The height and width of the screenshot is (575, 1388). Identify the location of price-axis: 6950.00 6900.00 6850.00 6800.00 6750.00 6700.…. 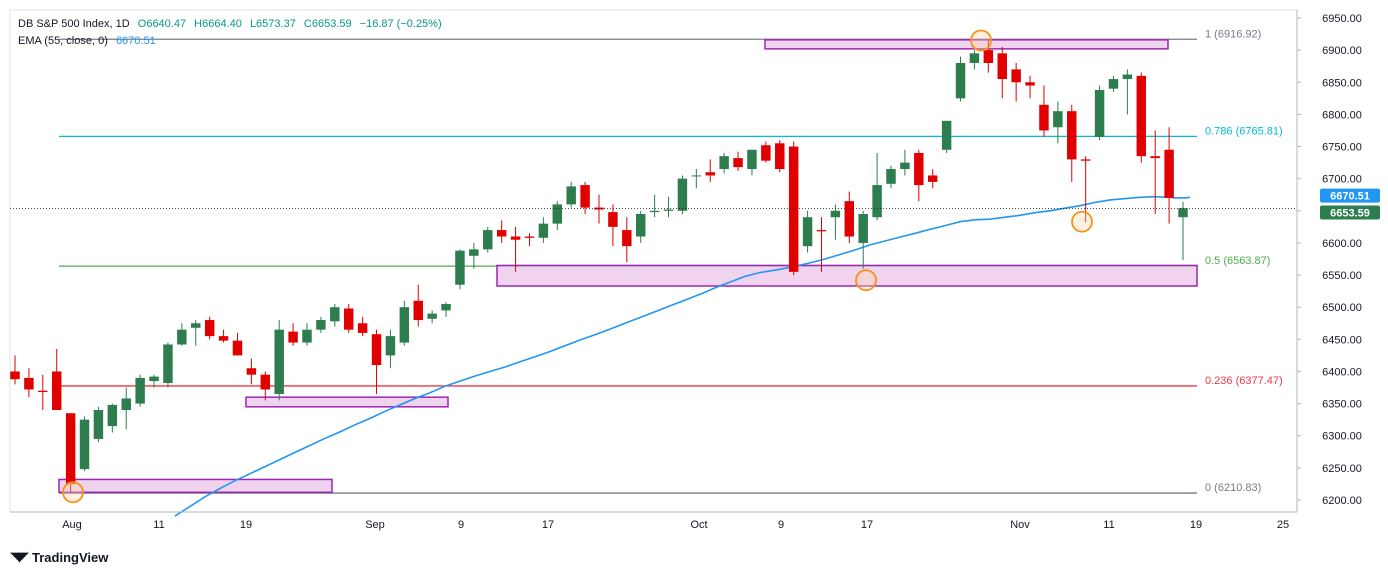
(1329, 261).